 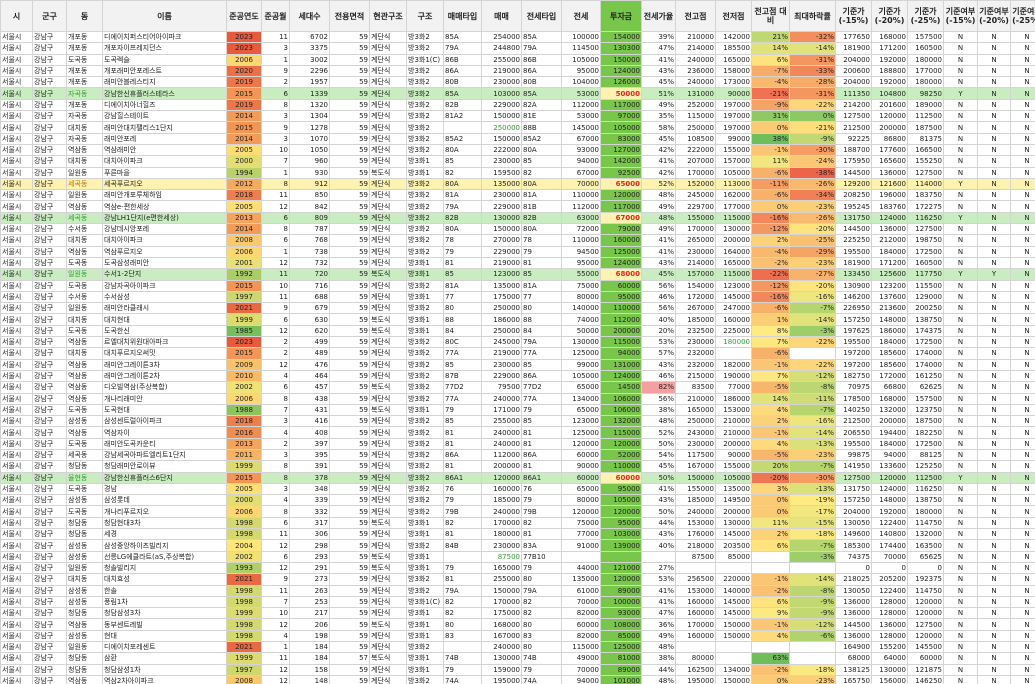 What do you see at coordinates (164, 364) in the screenshot?
I see `cell-name: 래미안그레이튼3차` at bounding box center [164, 364].